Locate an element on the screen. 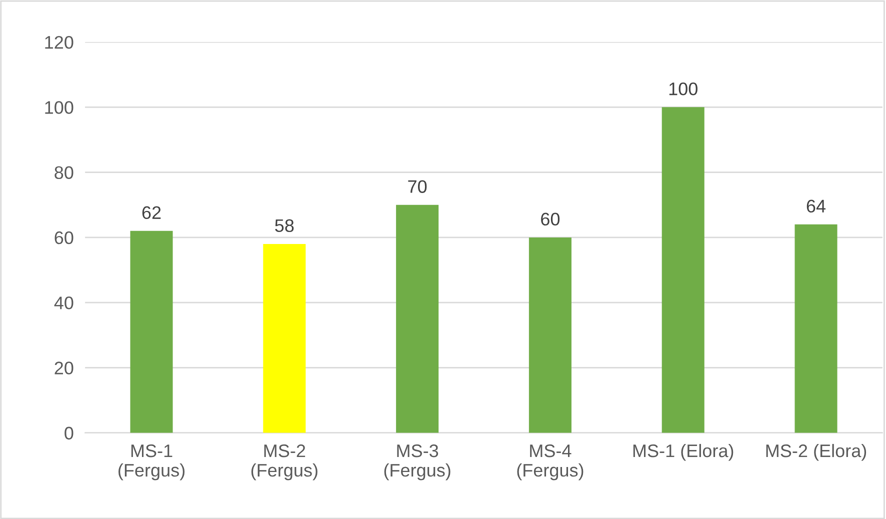 This screenshot has height=519, width=886. y-tick-label: 20 is located at coordinates (64, 368).